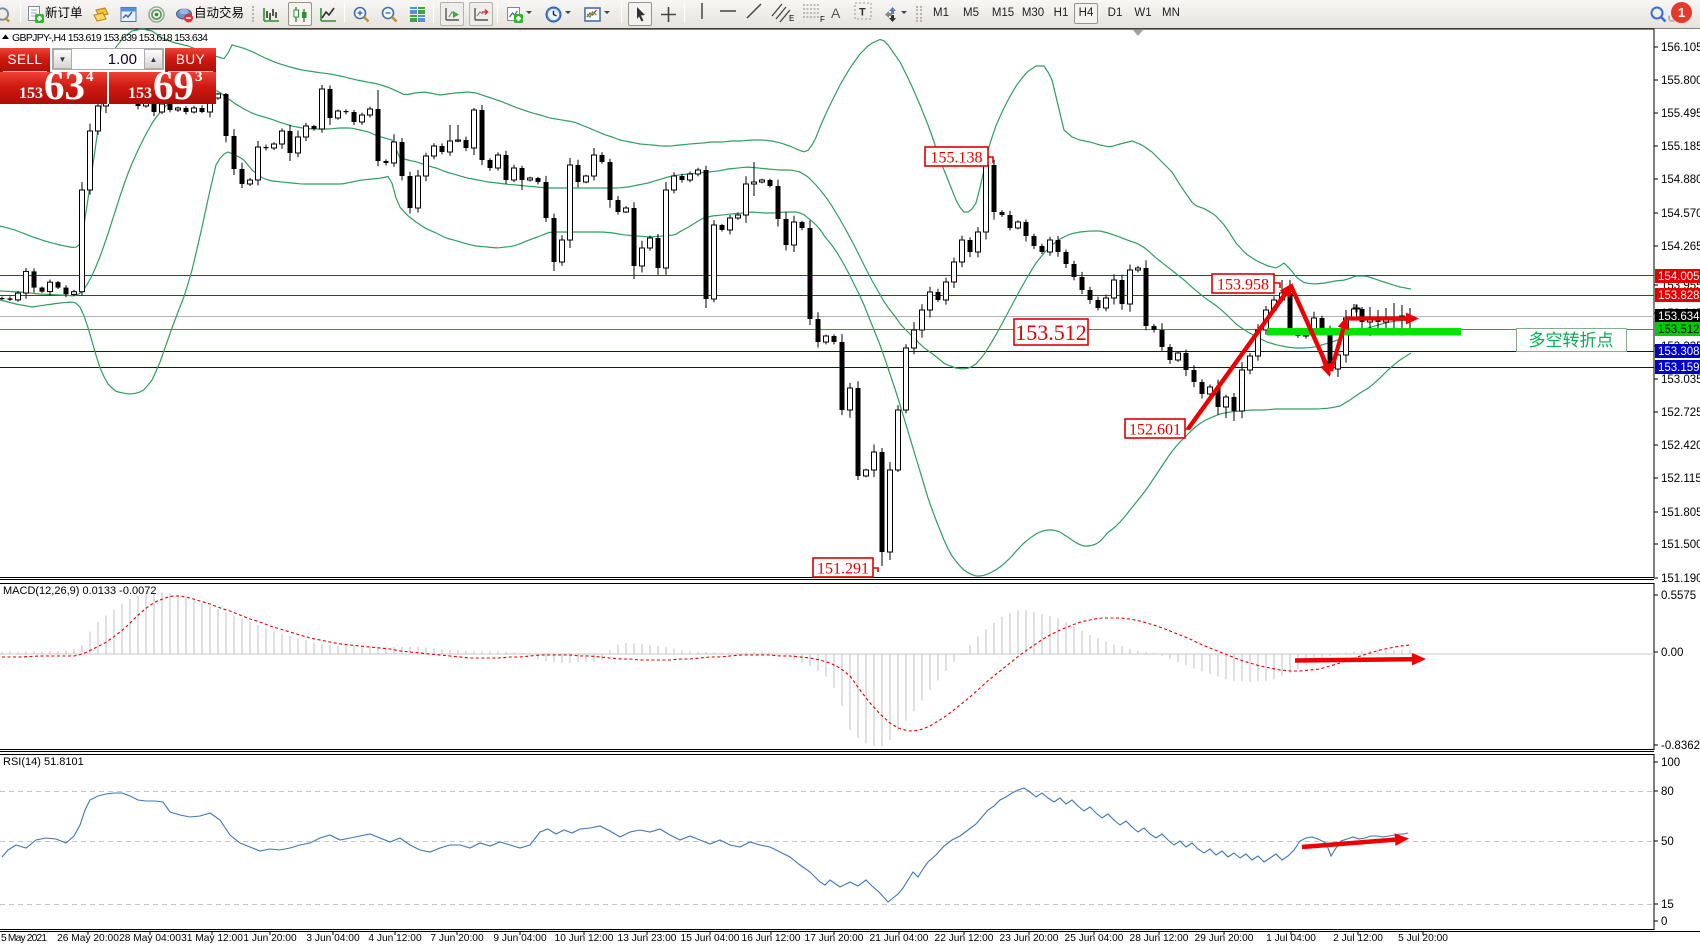 The height and width of the screenshot is (944, 1700). What do you see at coordinates (1667, 792) in the screenshot?
I see `svg-text: 80` at bounding box center [1667, 792].